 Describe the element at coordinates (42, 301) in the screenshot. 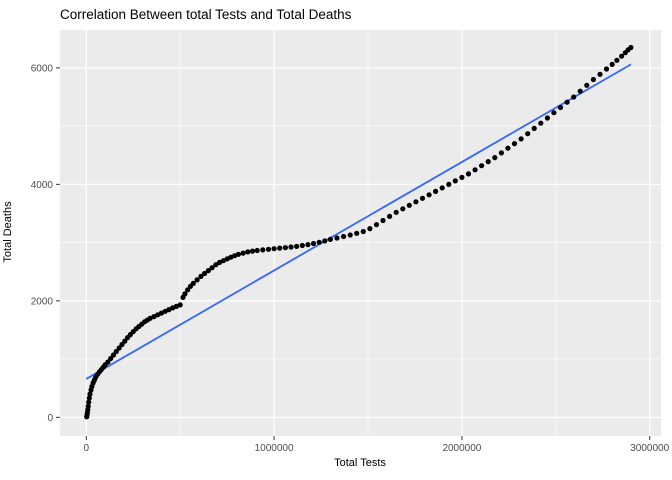

I see `y-tick-label: 2000` at that location.